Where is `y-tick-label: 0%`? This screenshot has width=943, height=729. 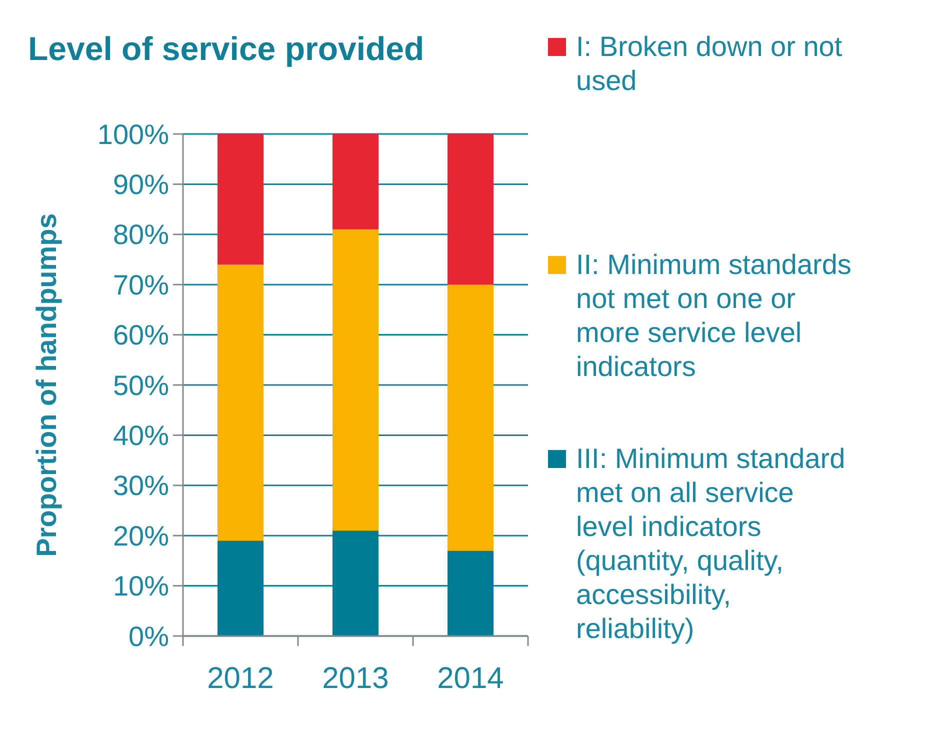 y-tick-label: 0% is located at coordinates (148, 636).